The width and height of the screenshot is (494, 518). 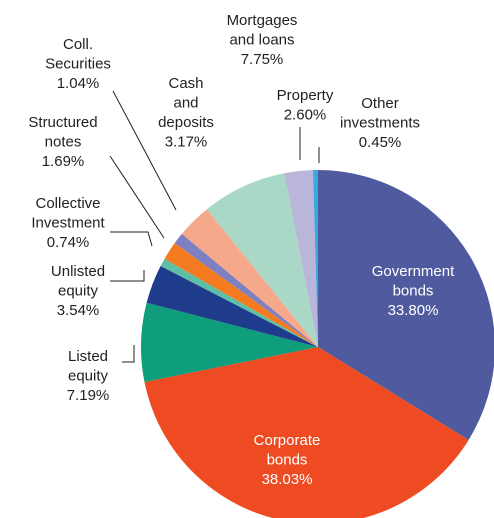 I want to click on slice-label: Property, so click(x=305, y=95).